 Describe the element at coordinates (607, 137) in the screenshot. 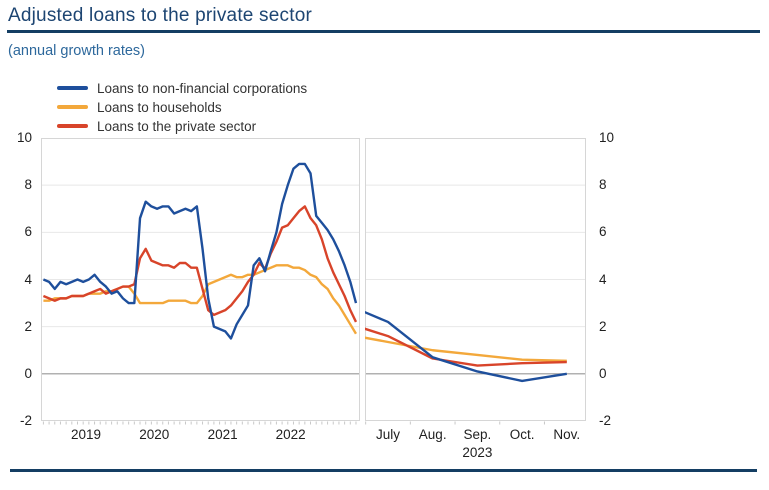

I see `y-axis-label-right: 10` at that location.